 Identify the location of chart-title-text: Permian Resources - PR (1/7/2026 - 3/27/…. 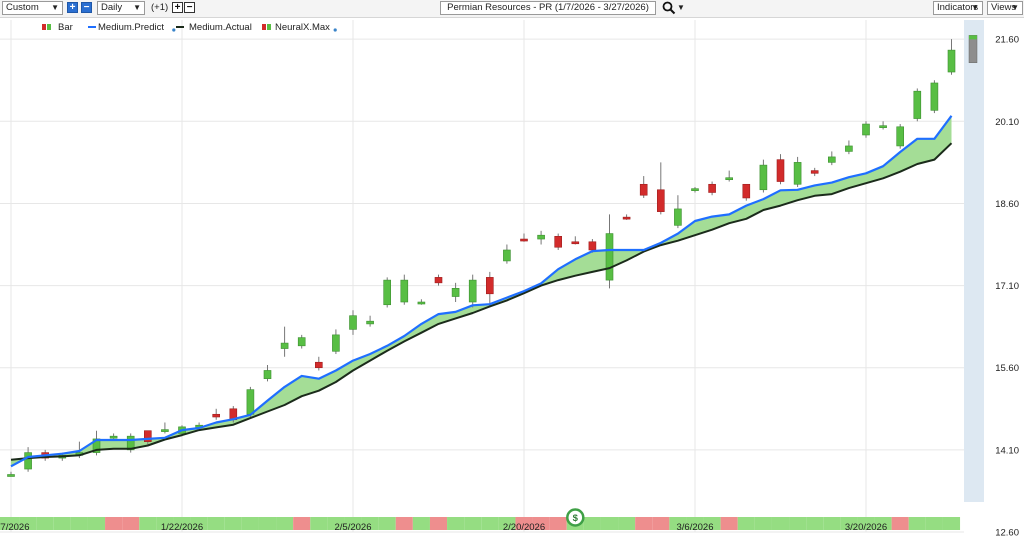
(548, 7).